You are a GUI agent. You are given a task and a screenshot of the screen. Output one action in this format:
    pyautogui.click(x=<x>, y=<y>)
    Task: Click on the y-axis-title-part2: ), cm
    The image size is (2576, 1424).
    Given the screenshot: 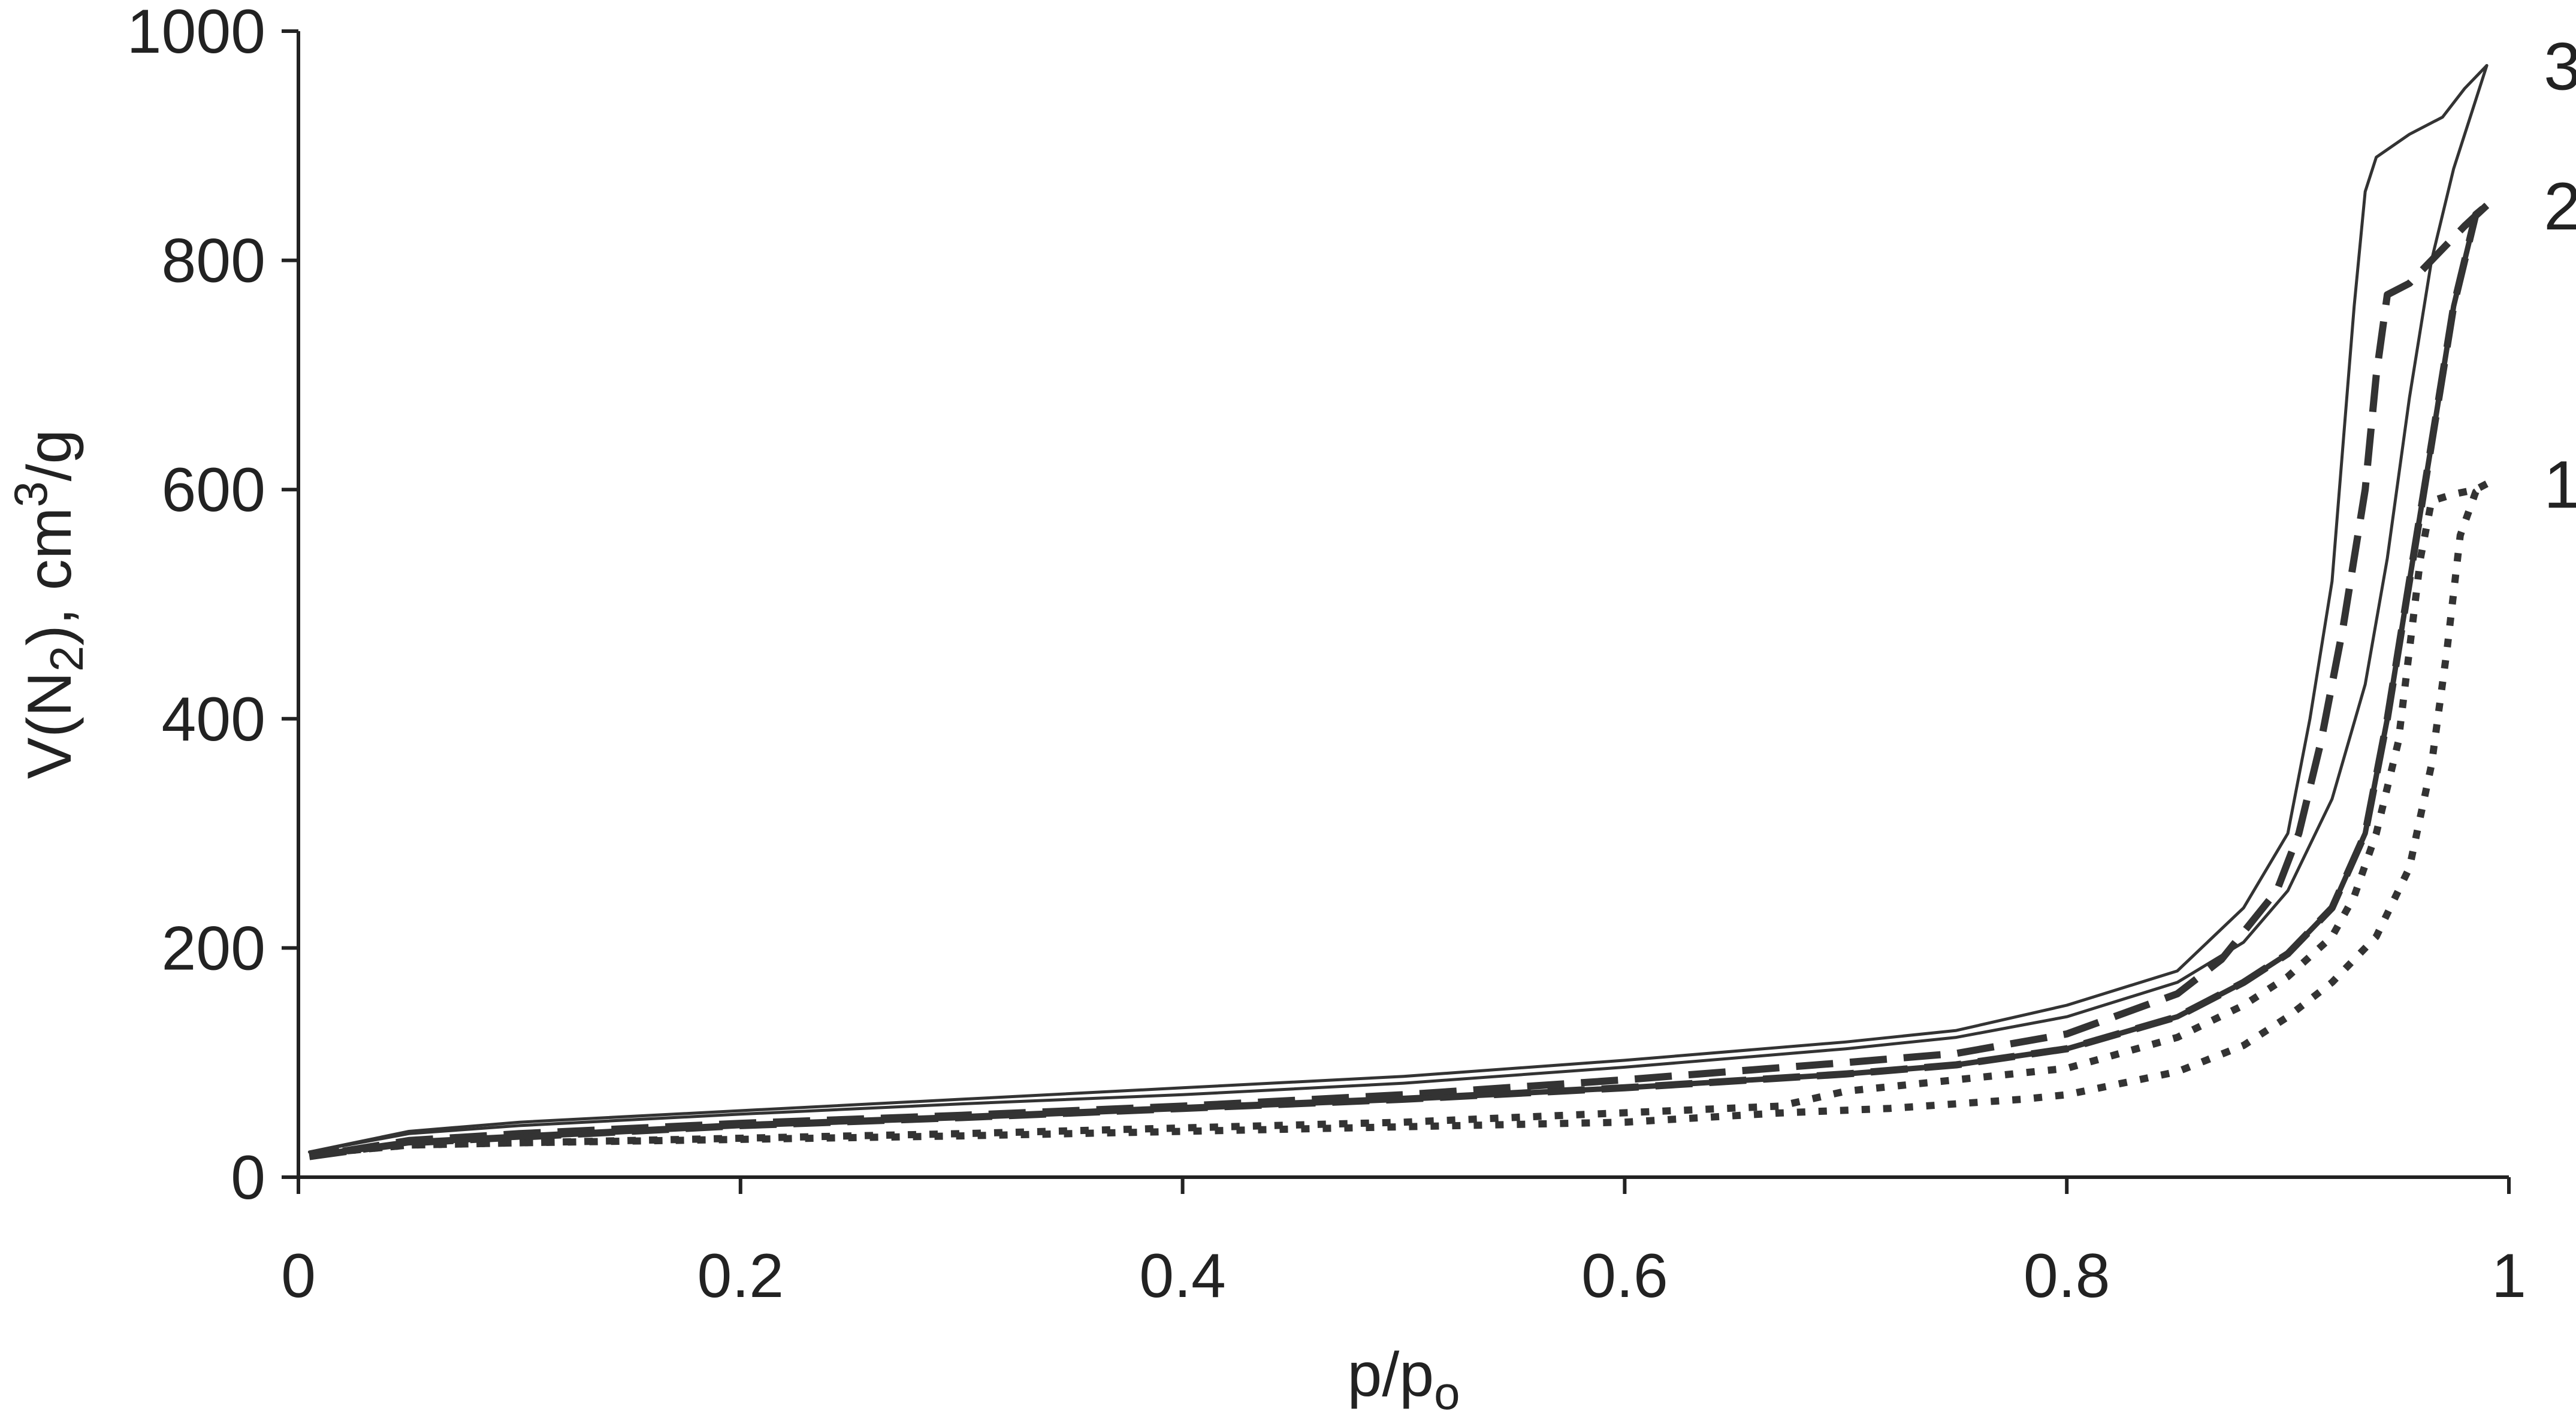 What is the action you would take?
    pyautogui.click(x=50, y=576)
    